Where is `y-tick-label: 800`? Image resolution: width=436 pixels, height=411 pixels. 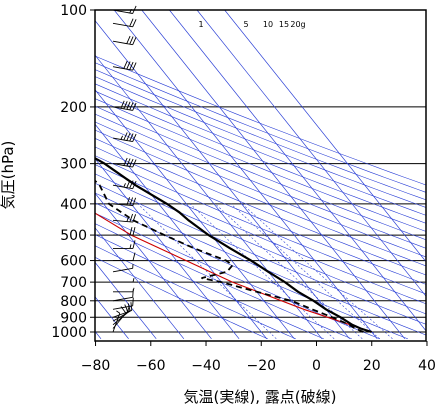 y-tick-label: 800 is located at coordinates (73, 302).